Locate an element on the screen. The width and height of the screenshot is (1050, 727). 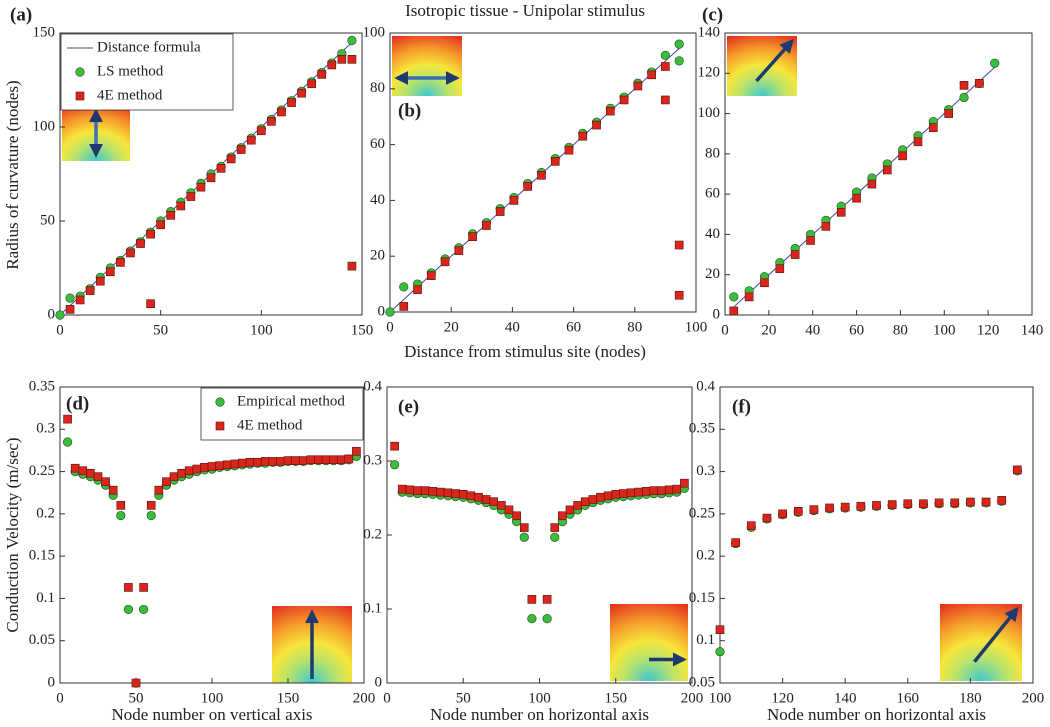
inset-image is located at coordinates (427, 66).